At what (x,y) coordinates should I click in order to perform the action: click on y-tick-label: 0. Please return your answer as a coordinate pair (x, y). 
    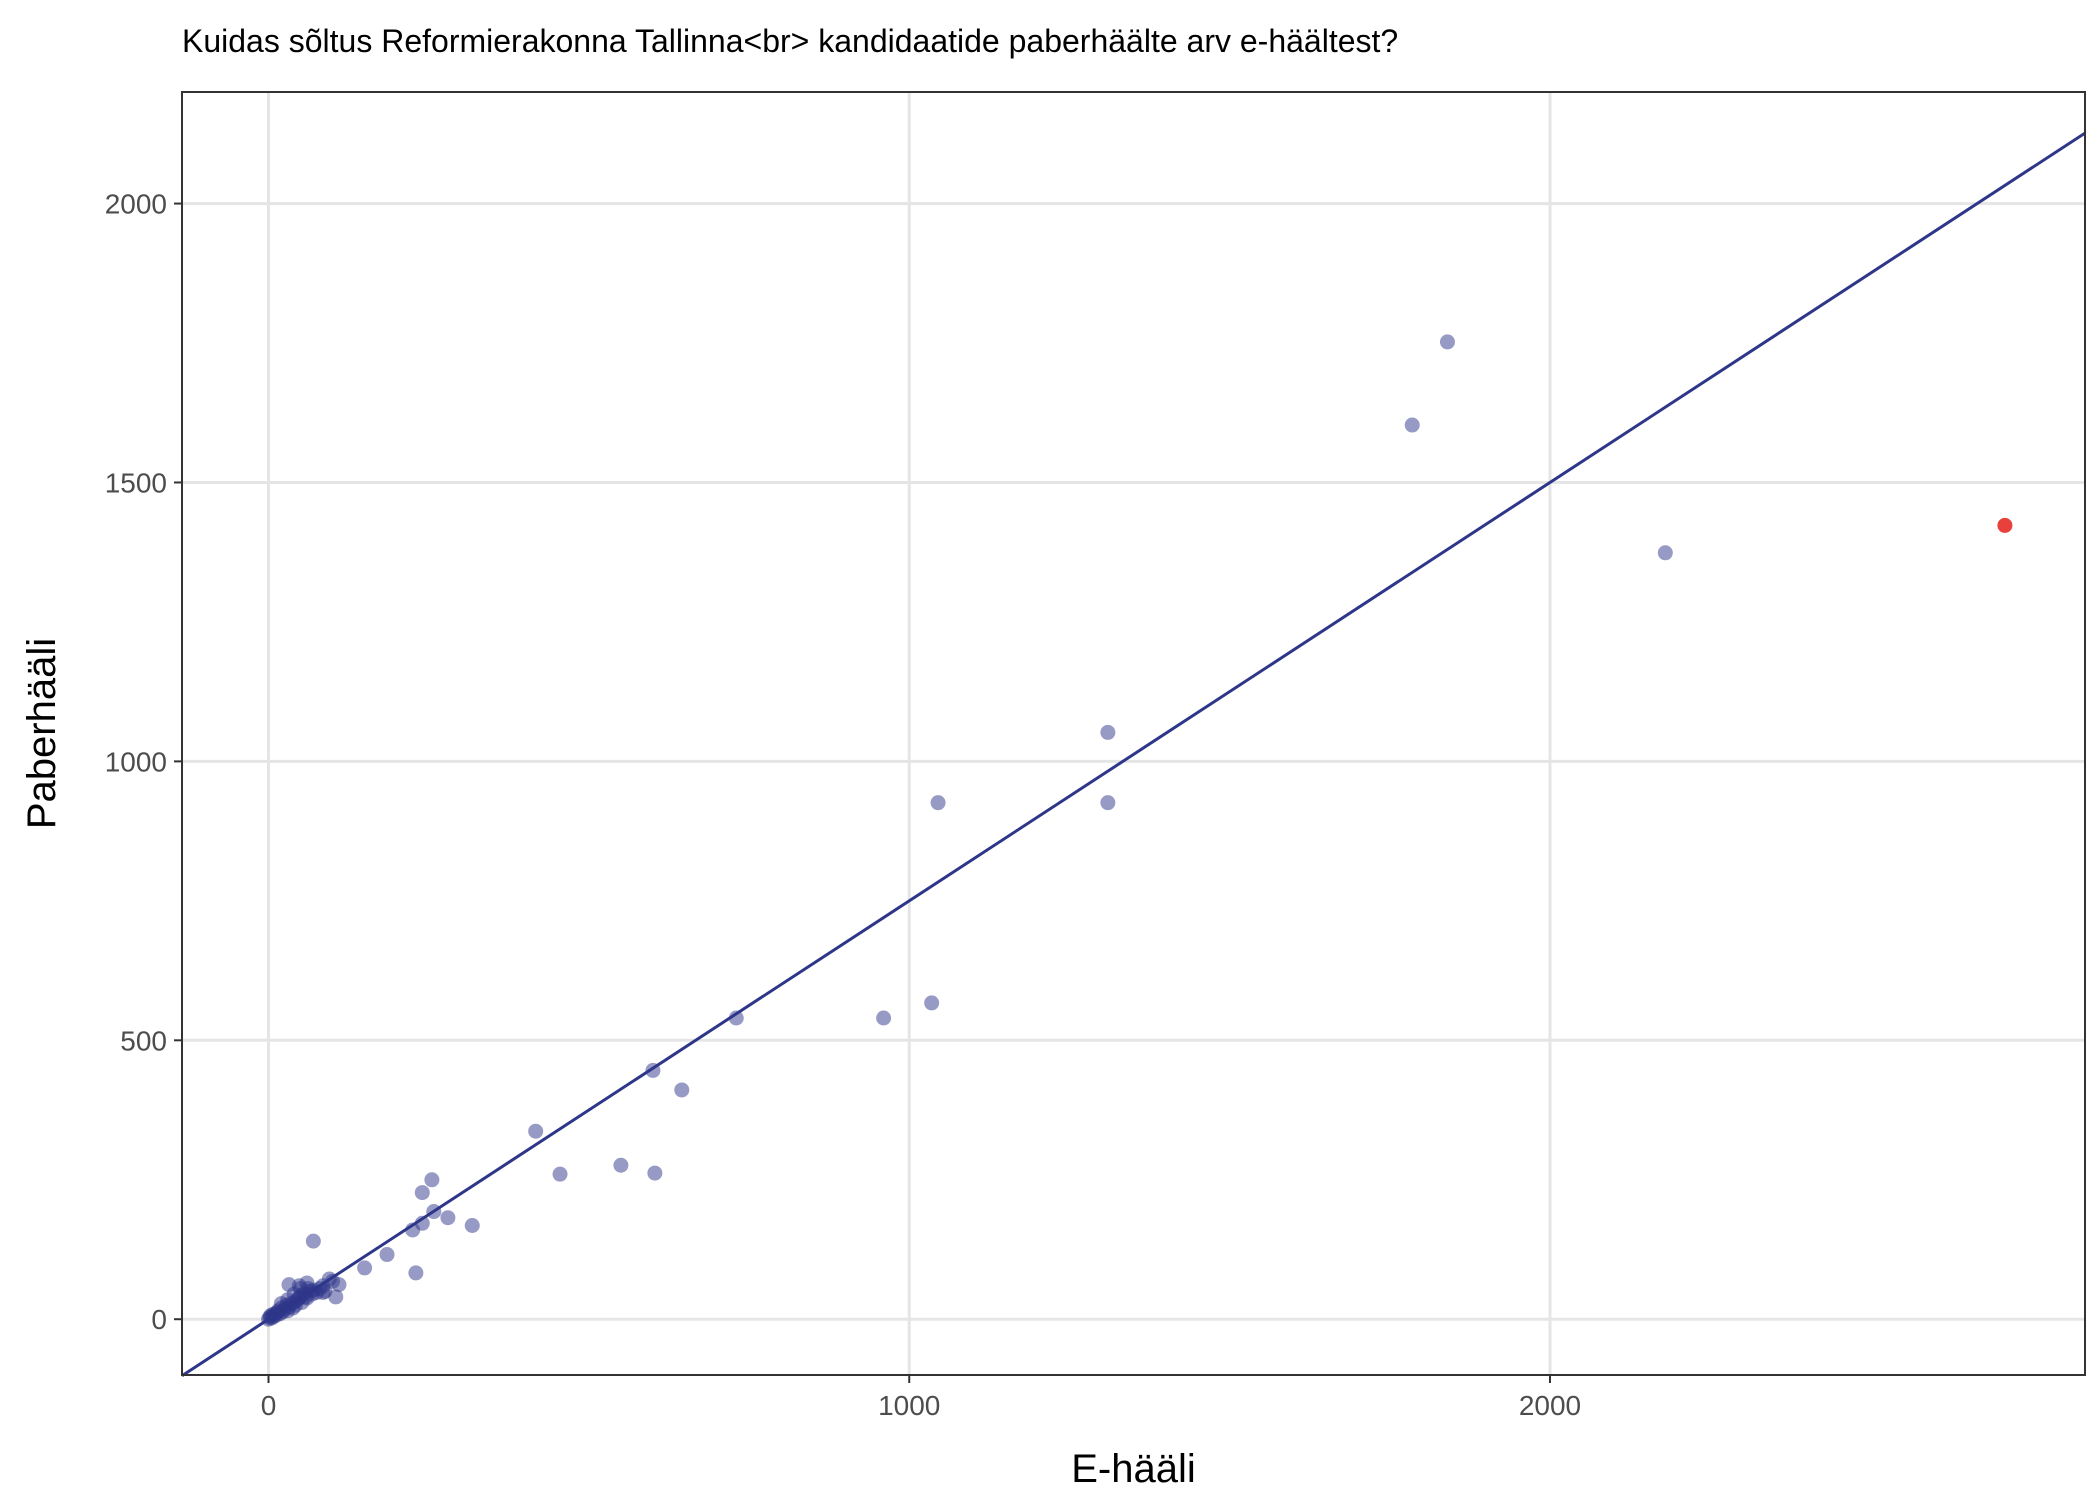
    Looking at the image, I should click on (159, 1319).